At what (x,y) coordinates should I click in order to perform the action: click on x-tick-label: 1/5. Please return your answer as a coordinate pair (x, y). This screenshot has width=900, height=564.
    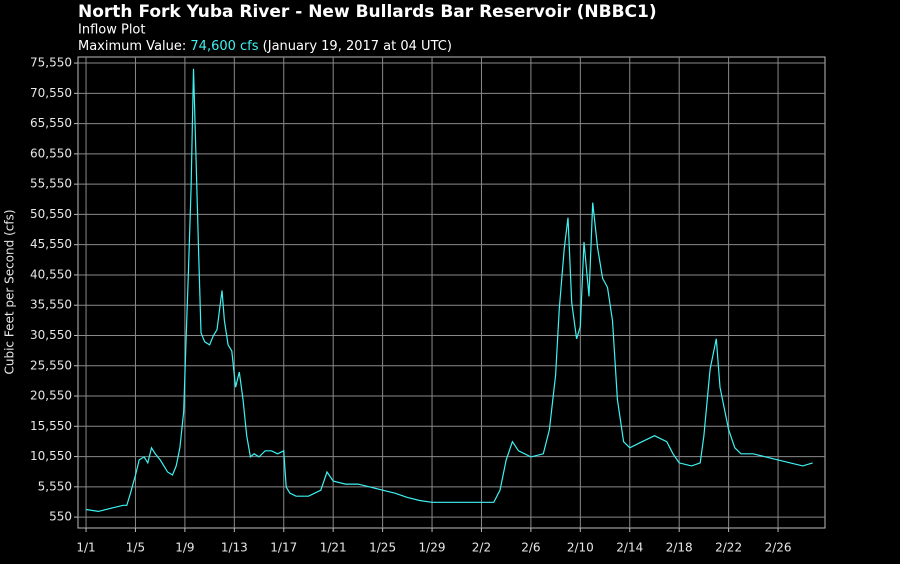
    Looking at the image, I should click on (135, 548).